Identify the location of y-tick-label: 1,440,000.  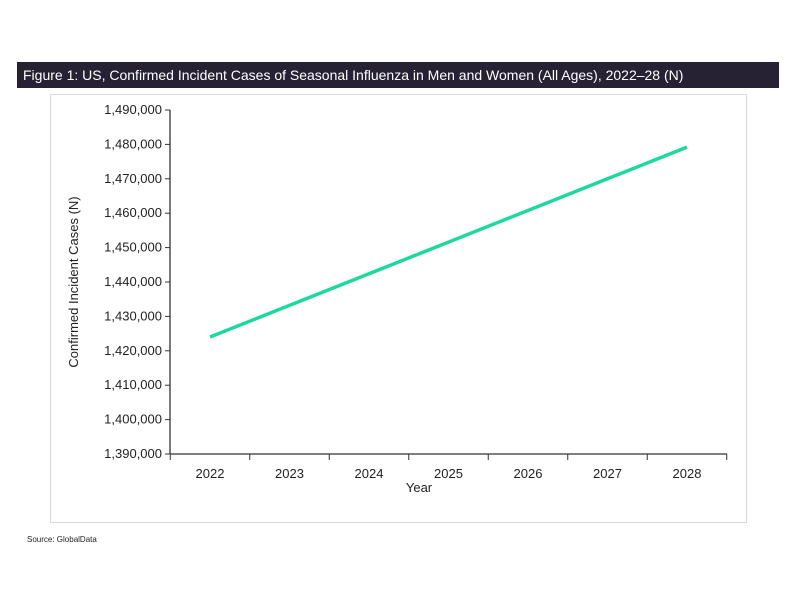
(133, 281).